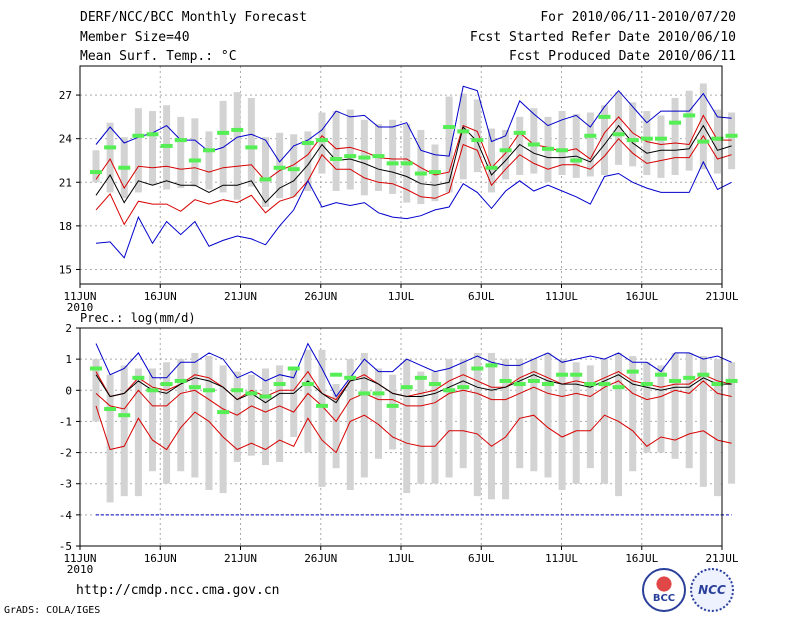  I want to click on y-tick-label: 27, so click(65, 95).